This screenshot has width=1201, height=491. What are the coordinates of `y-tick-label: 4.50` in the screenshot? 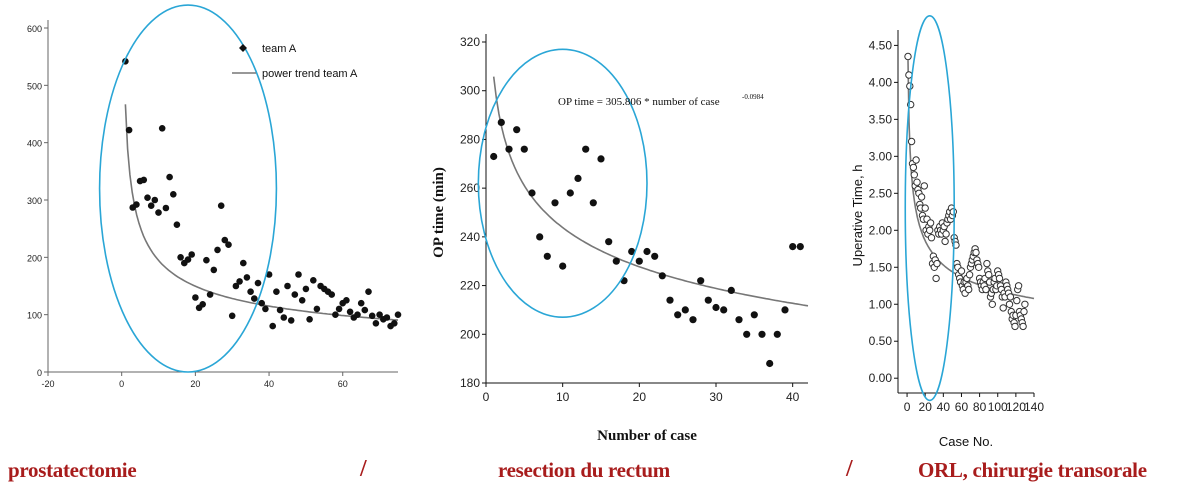 It's located at (881, 45).